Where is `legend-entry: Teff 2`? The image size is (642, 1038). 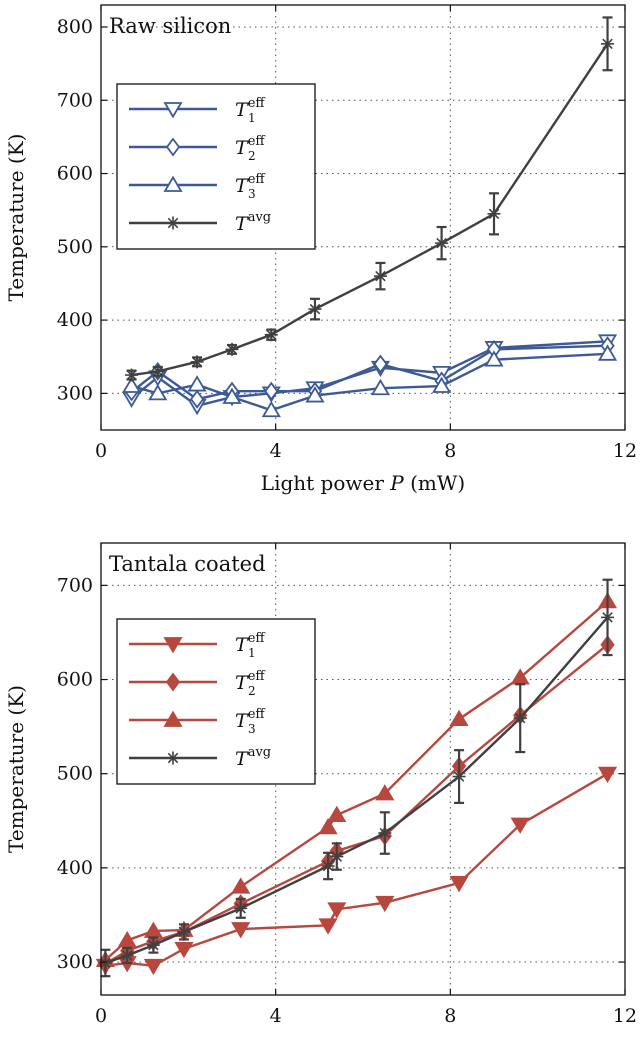 legend-entry: Teff 2 is located at coordinates (197, 148).